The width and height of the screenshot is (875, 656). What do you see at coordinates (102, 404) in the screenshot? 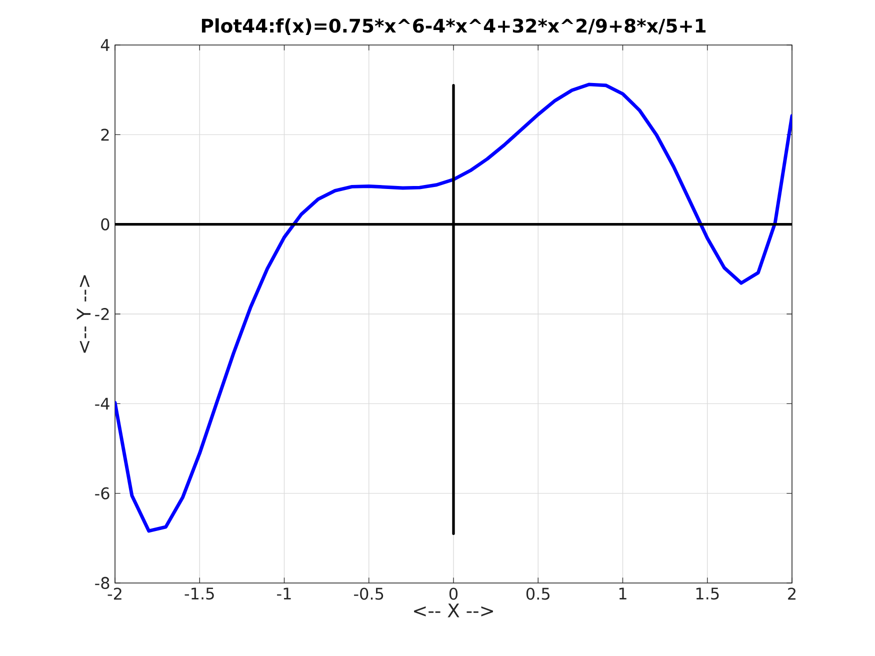
I see `y-tick-label: -4` at bounding box center [102, 404].